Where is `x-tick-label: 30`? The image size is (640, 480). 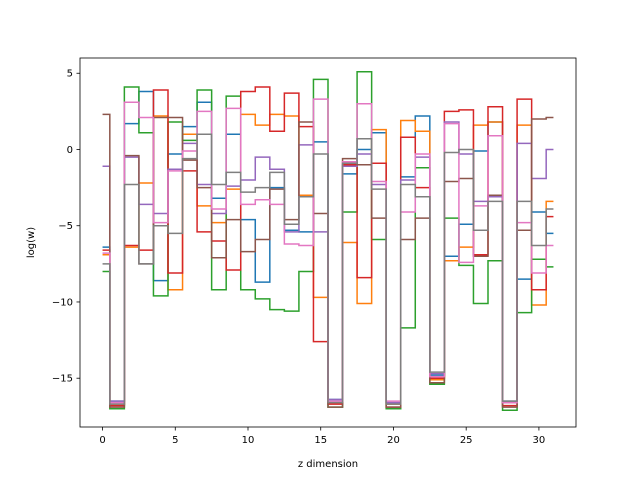 x-tick-label: 30 is located at coordinates (539, 440).